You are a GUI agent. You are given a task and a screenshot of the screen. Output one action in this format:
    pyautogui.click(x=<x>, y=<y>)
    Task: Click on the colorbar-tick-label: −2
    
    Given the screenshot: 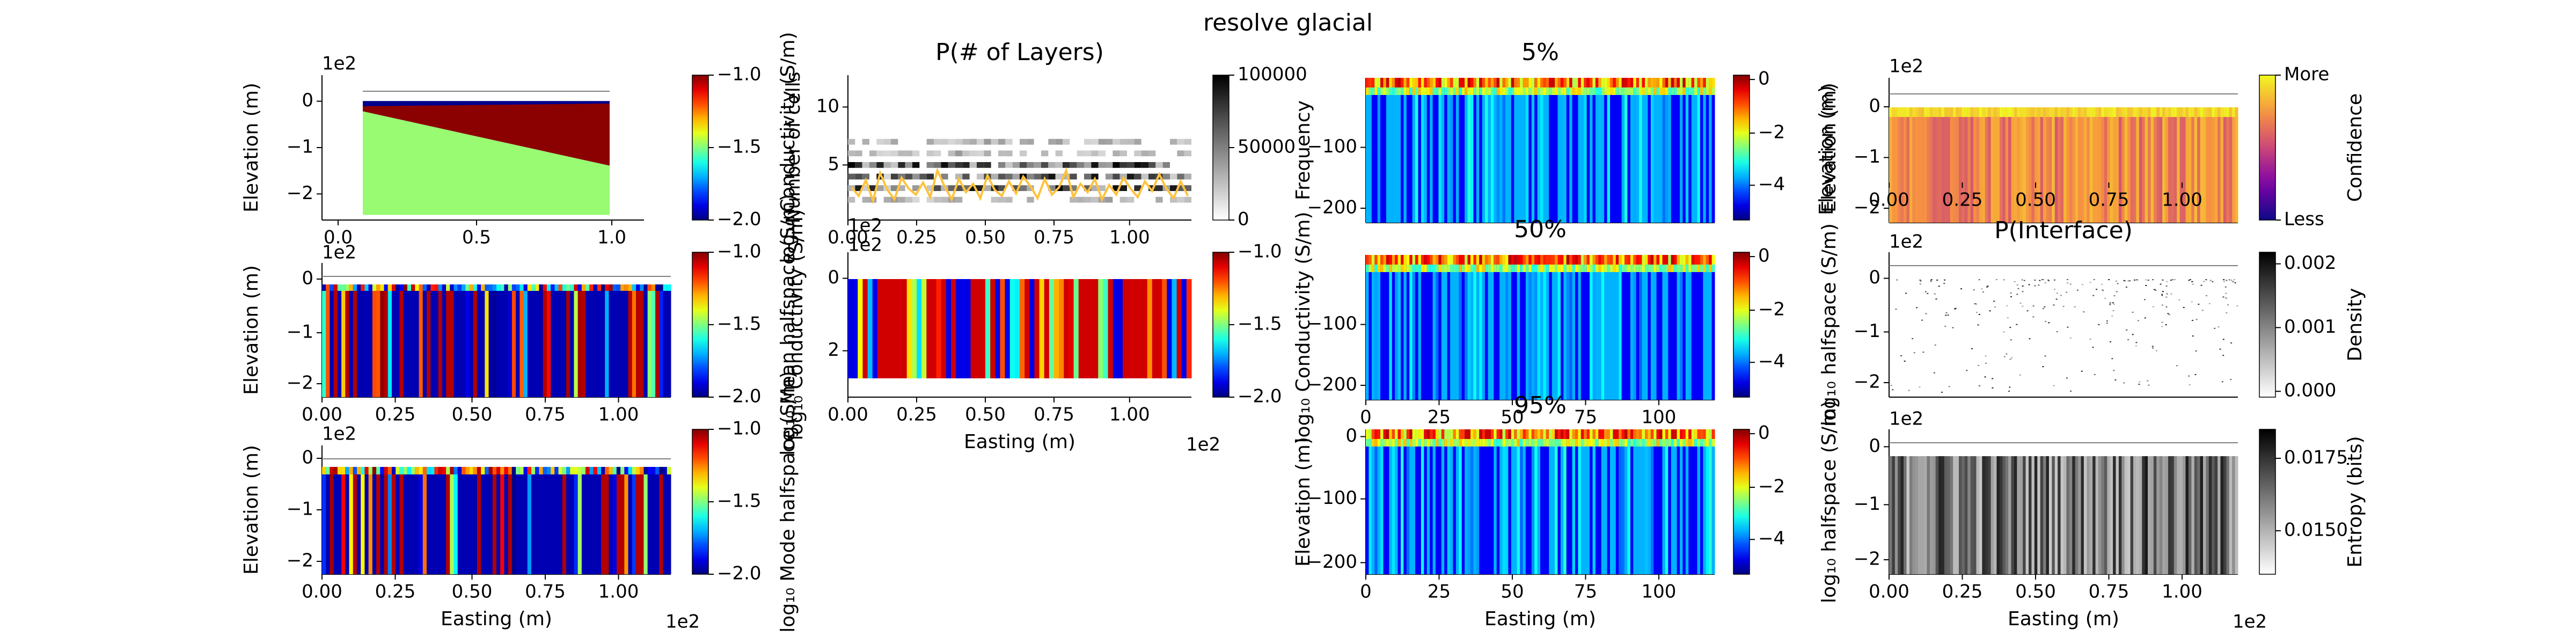 What is the action you would take?
    pyautogui.click(x=1771, y=309)
    